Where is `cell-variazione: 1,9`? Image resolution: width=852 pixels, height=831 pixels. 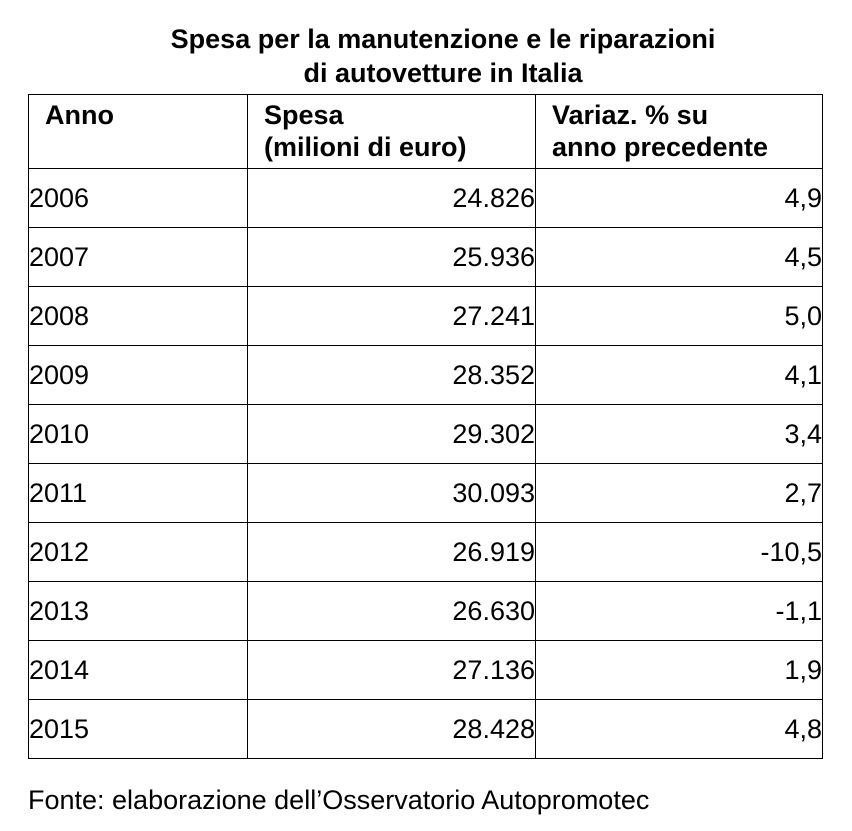
cell-variazione: 1,9 is located at coordinates (679, 670).